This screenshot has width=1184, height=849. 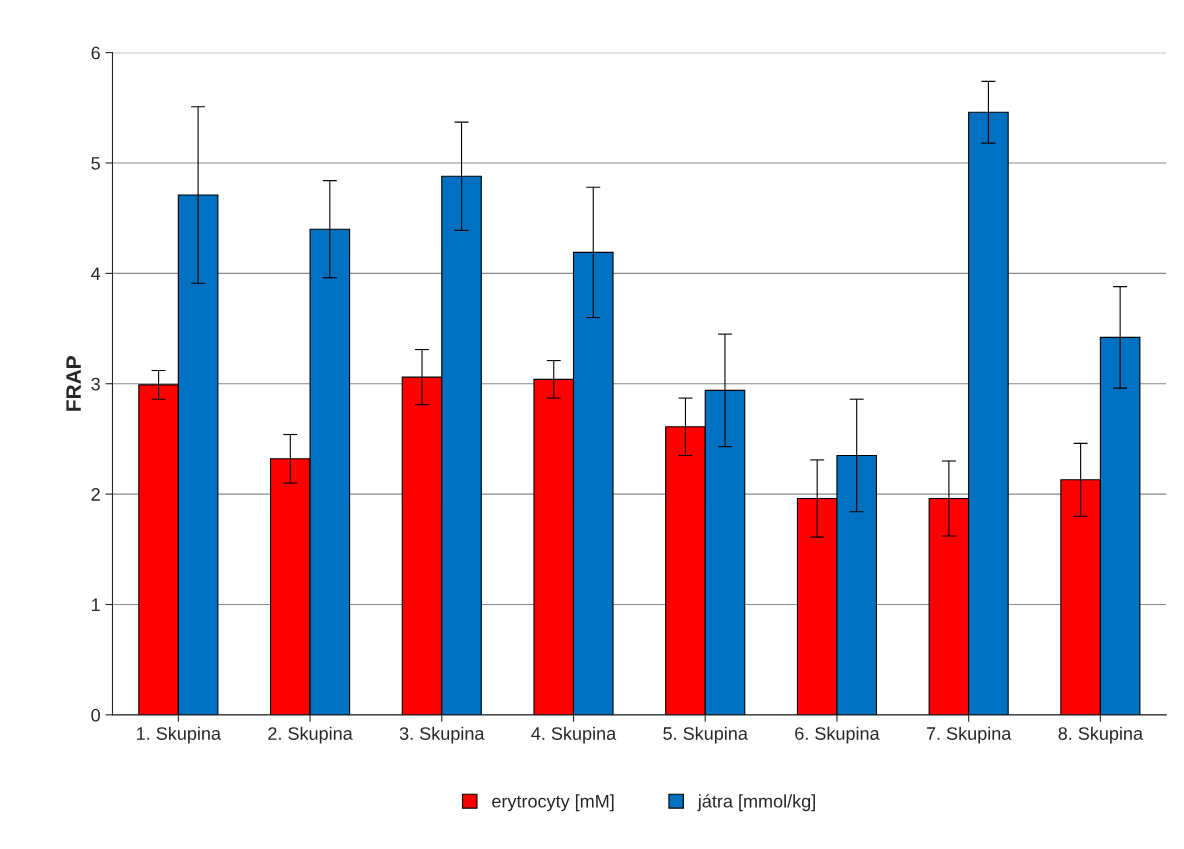 I want to click on y-tick-label: 2, so click(x=95, y=494).